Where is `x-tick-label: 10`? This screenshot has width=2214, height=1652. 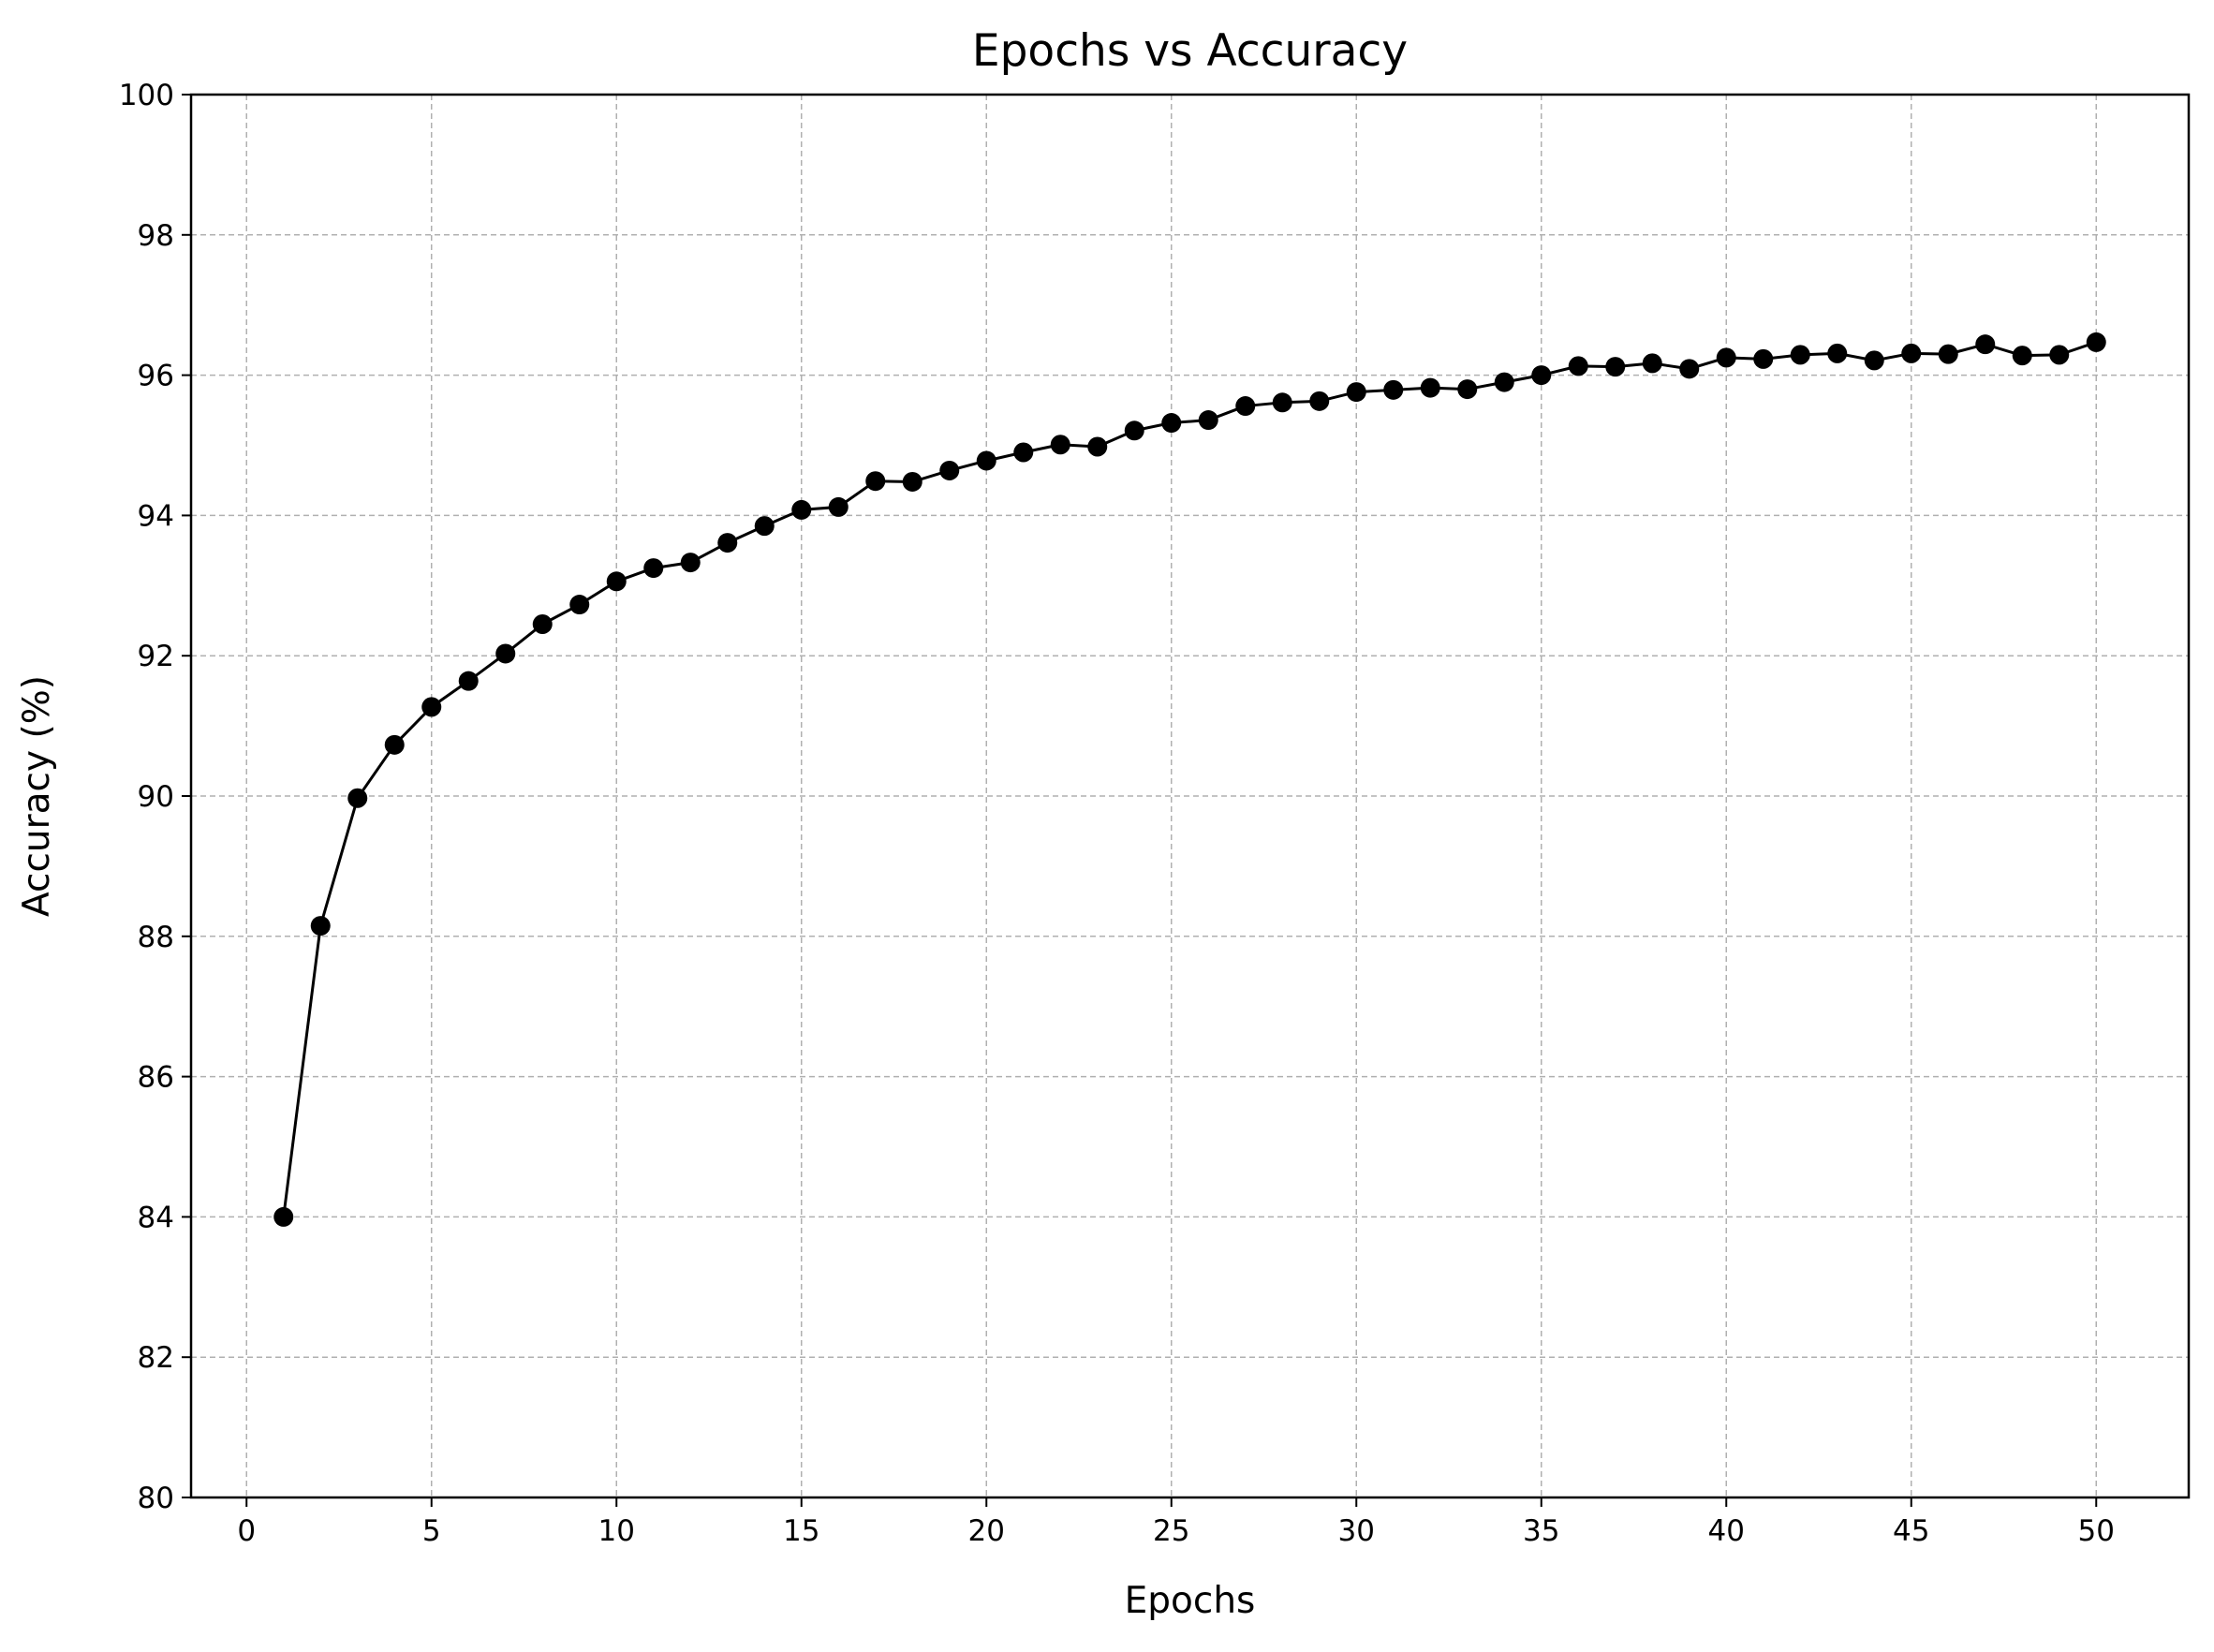
x-tick-label: 10 is located at coordinates (616, 1531).